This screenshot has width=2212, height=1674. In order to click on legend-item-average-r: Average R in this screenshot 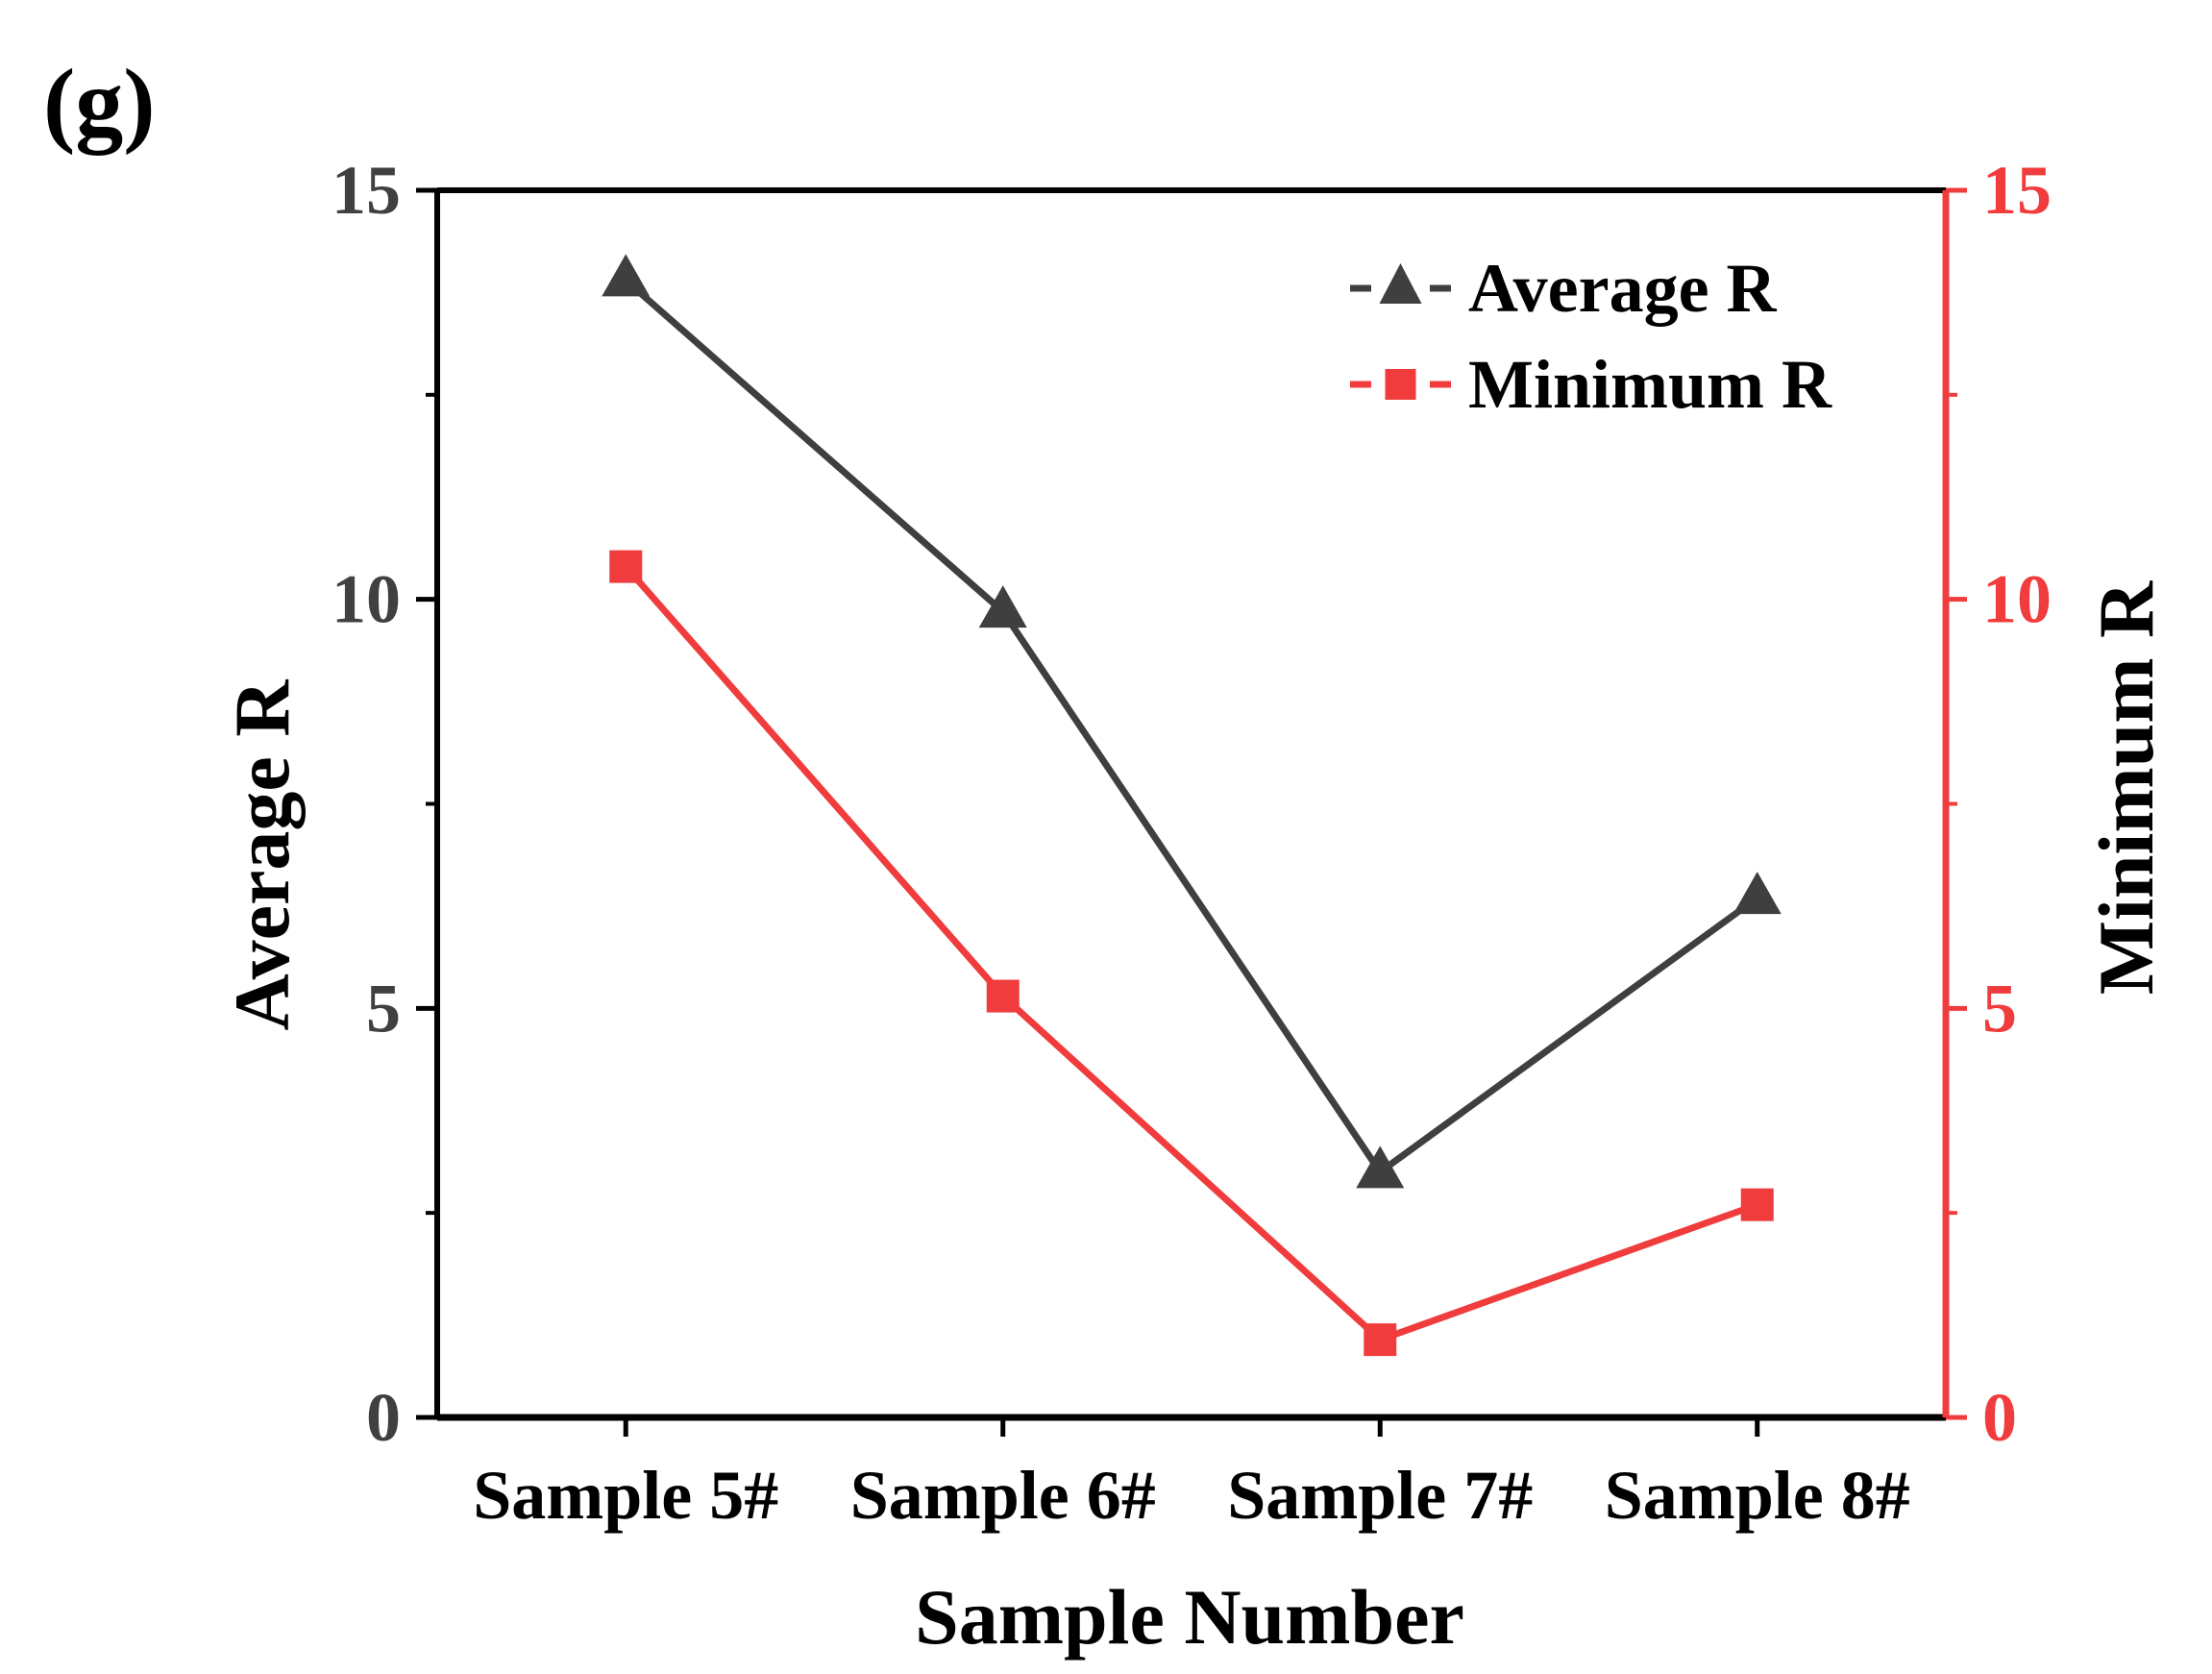, I will do `click(1564, 289)`.